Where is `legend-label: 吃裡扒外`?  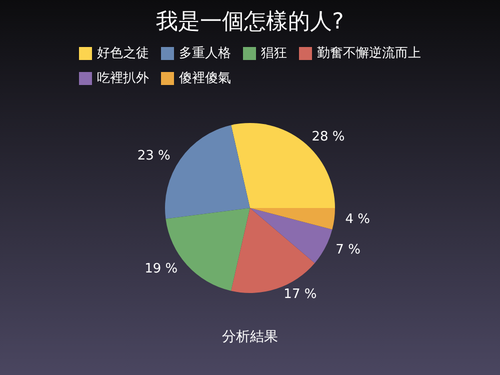
legend-label: 吃裡扒外 is located at coordinates (123, 78).